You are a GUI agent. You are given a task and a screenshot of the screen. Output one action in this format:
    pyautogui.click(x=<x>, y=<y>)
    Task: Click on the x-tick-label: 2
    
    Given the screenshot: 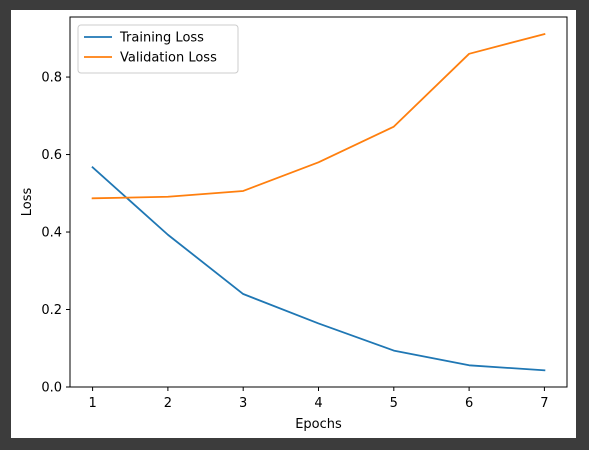 What is the action you would take?
    pyautogui.click(x=168, y=403)
    